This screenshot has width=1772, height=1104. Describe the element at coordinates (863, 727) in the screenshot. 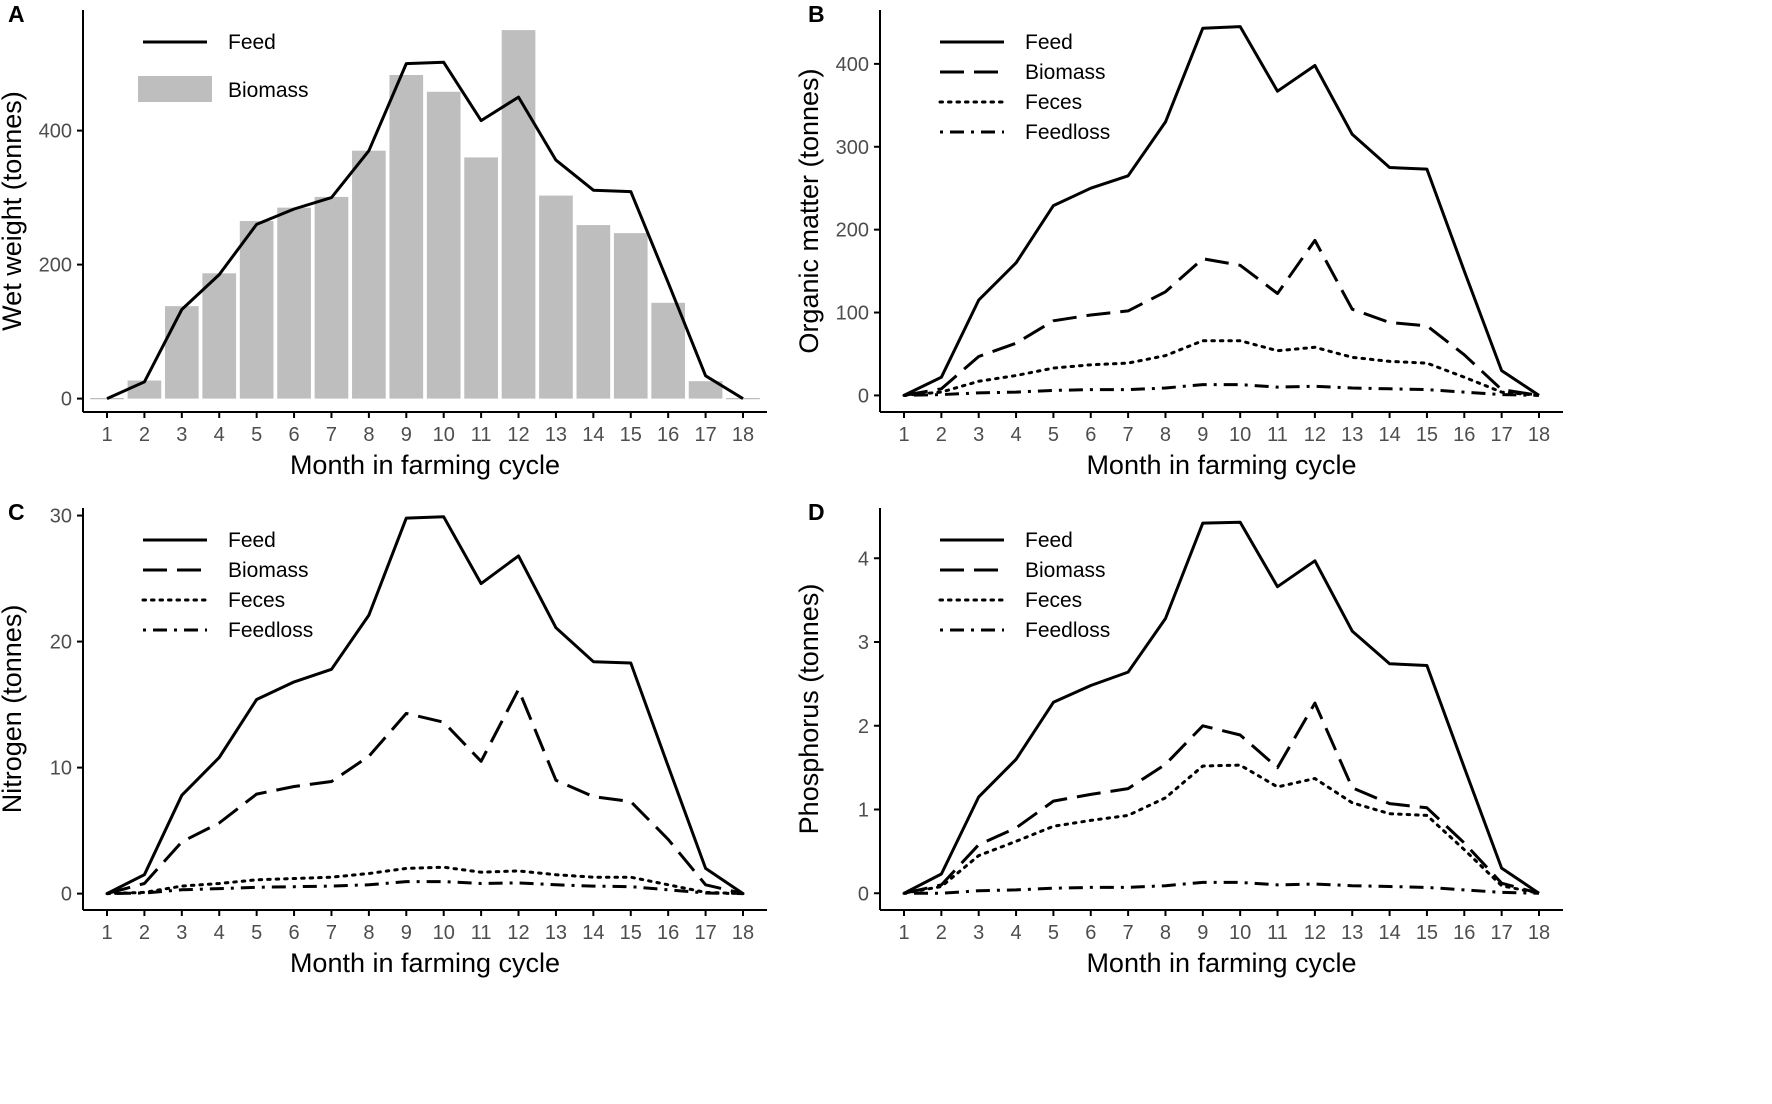

I see `y-tick-label: 2` at that location.